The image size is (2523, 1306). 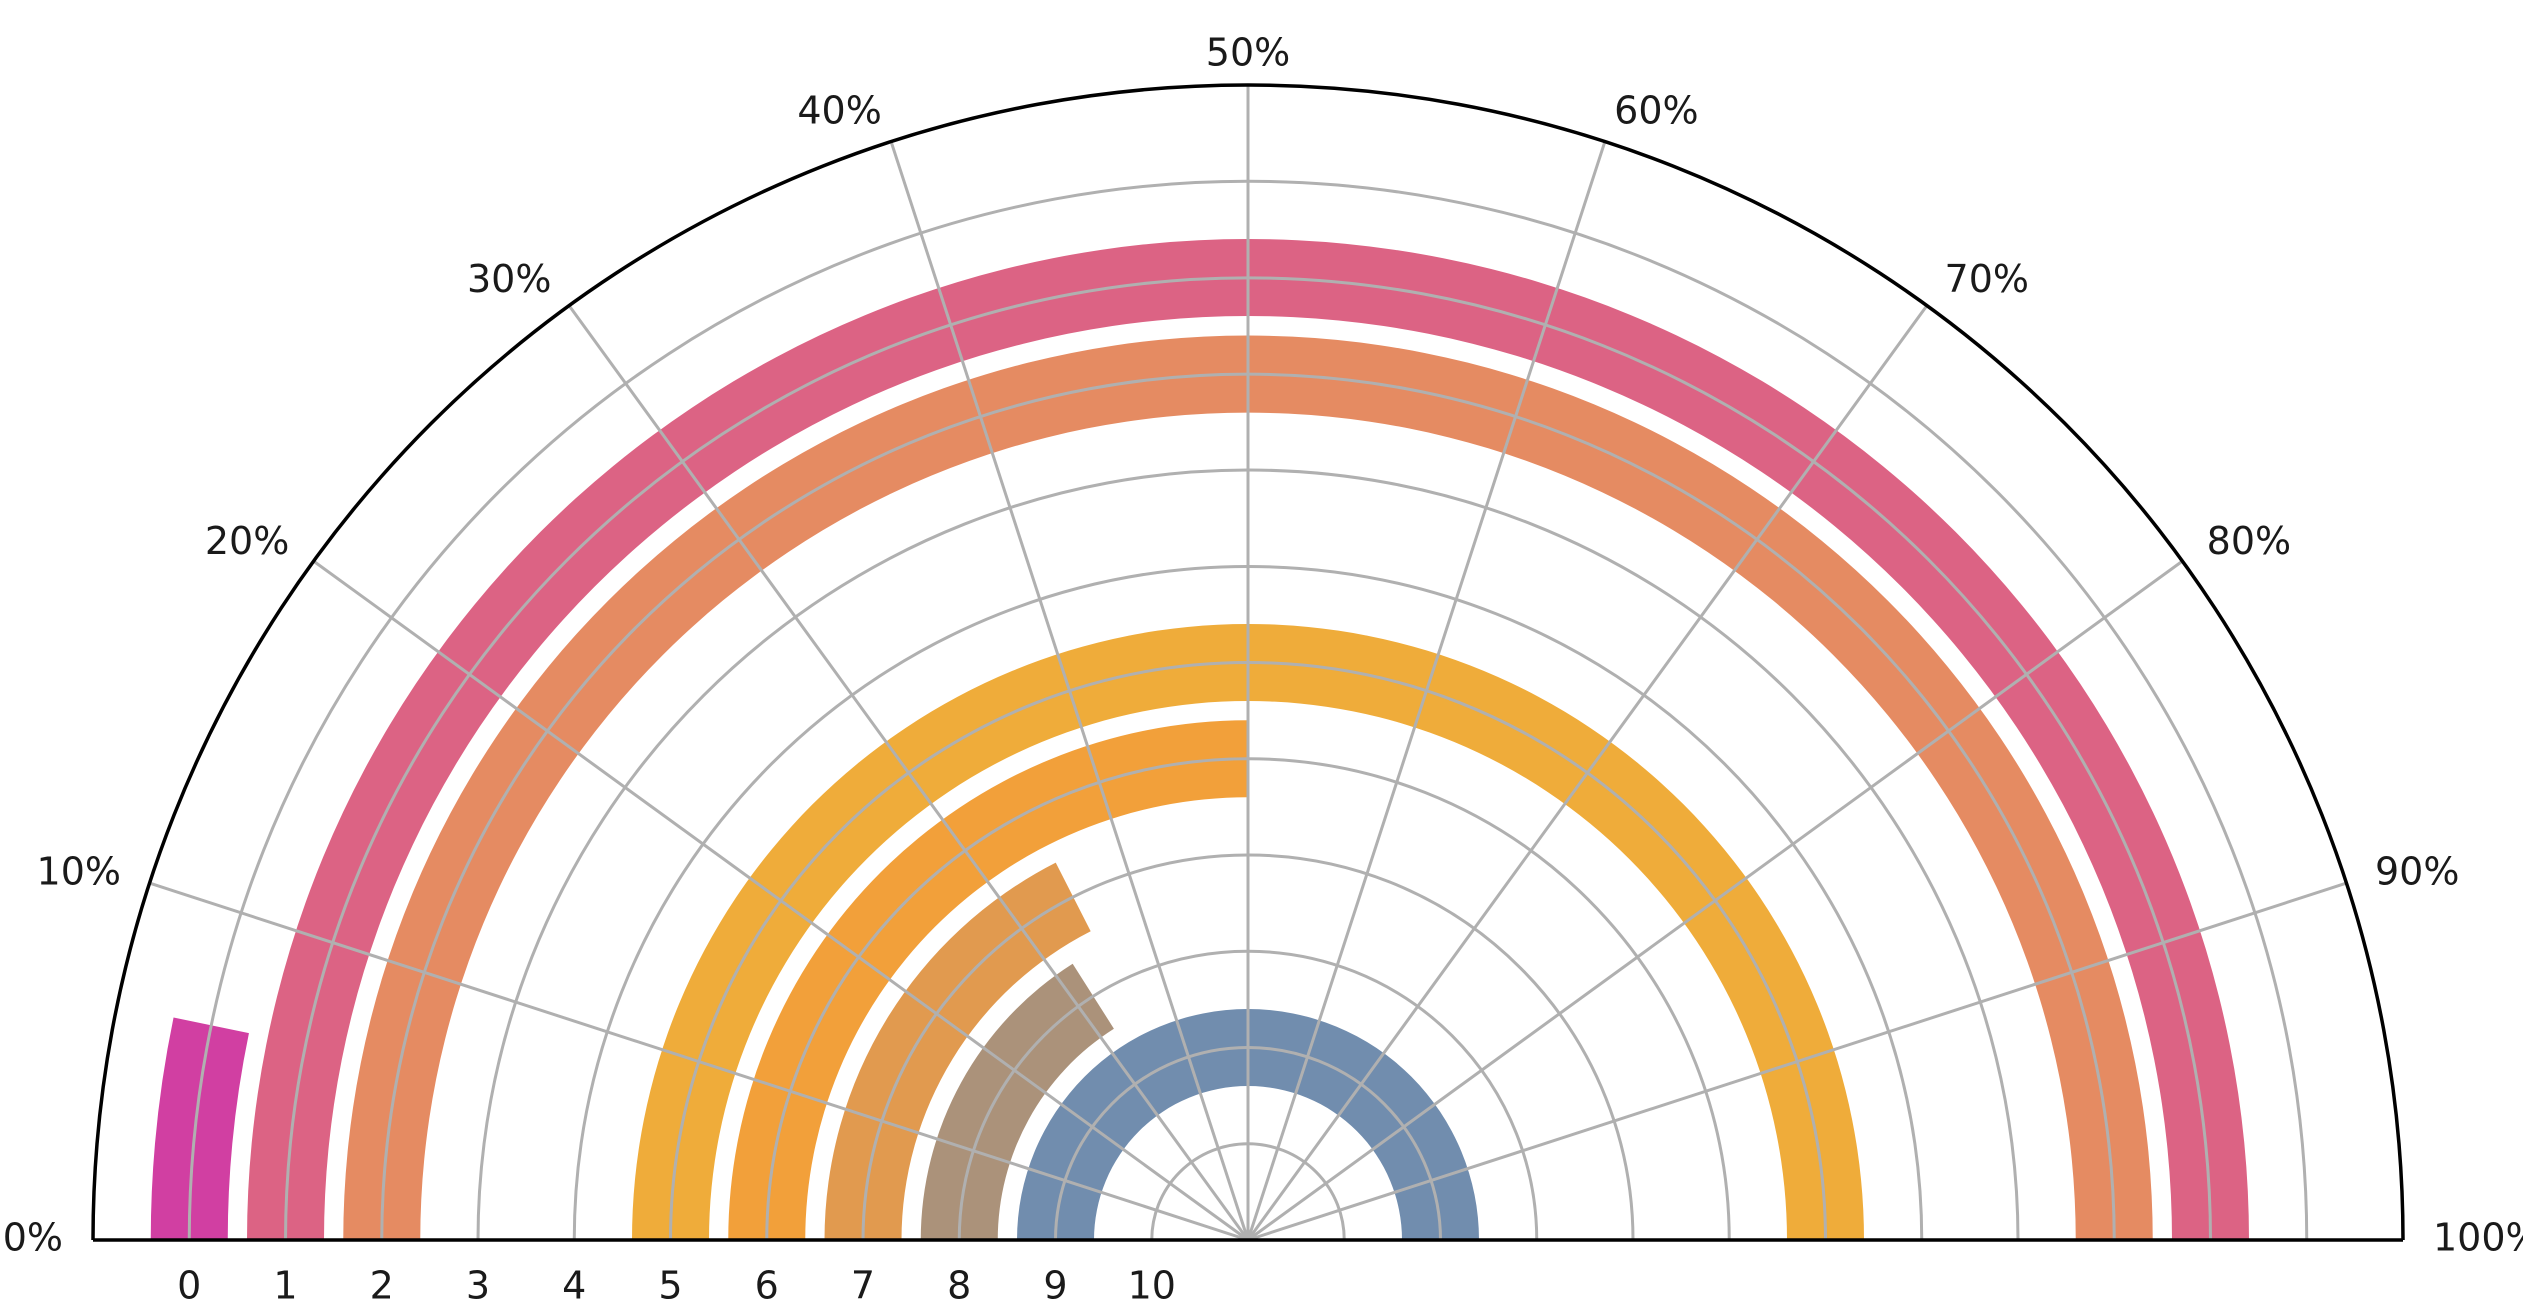 I want to click on angle-tick-label: 70%, so click(x=1987, y=279).